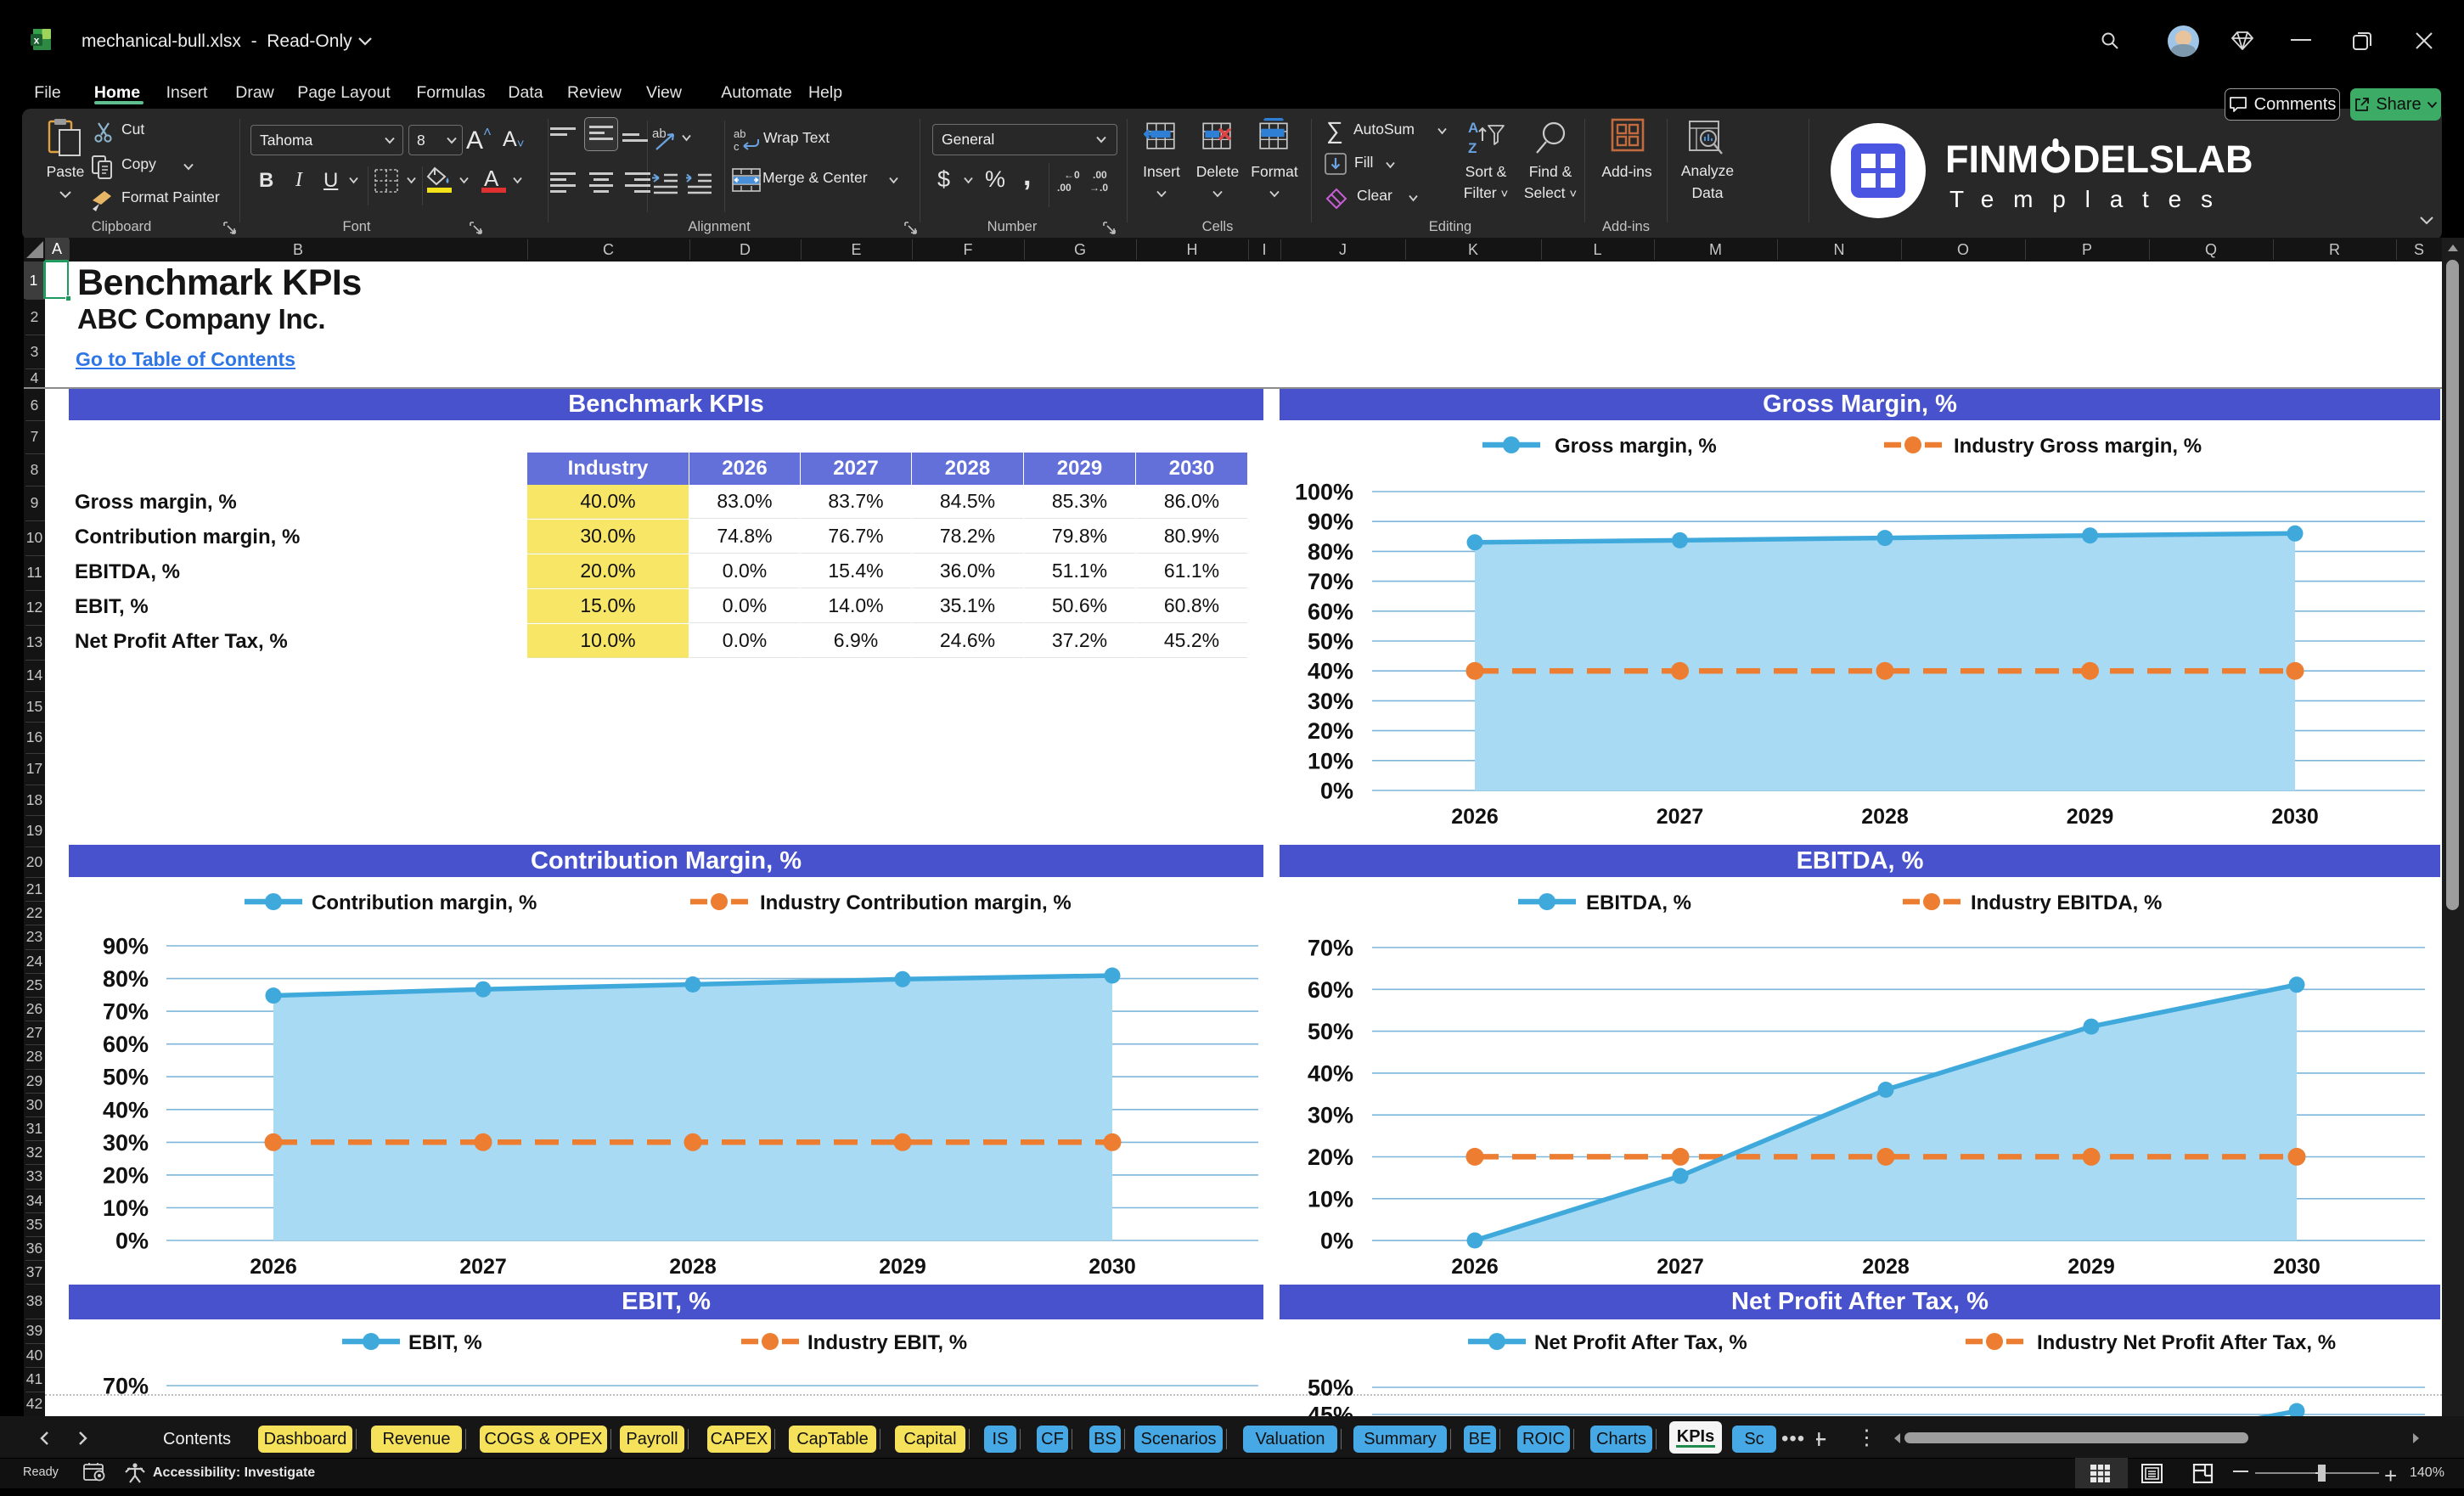 This screenshot has width=2464, height=1496. I want to click on svg-text: →.0, so click(1098, 187).